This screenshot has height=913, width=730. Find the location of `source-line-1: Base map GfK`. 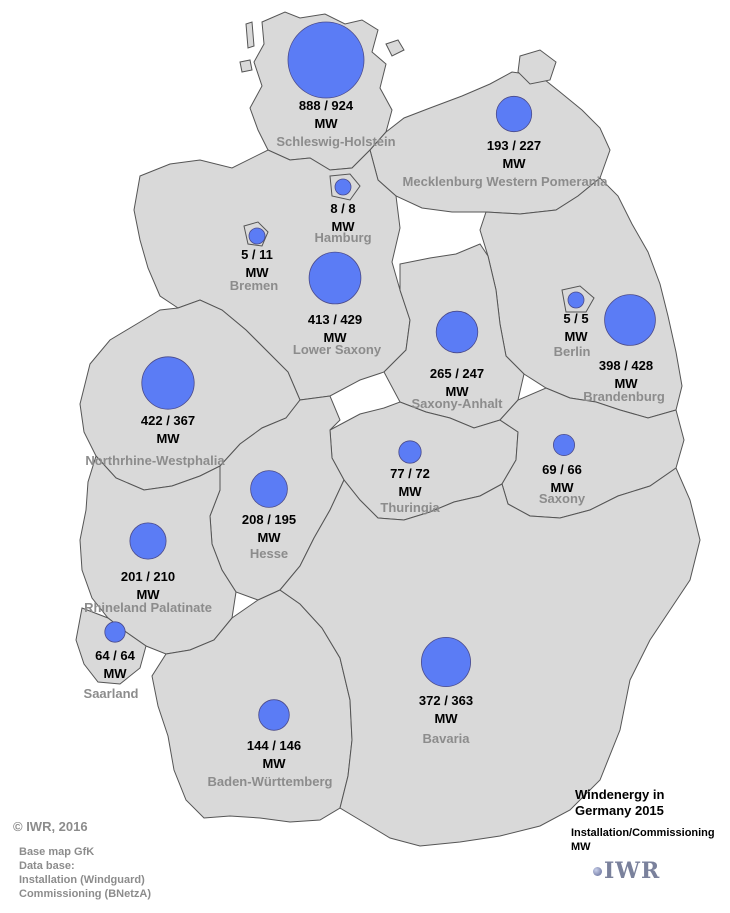

source-line-1: Base map GfK is located at coordinates (57, 852).